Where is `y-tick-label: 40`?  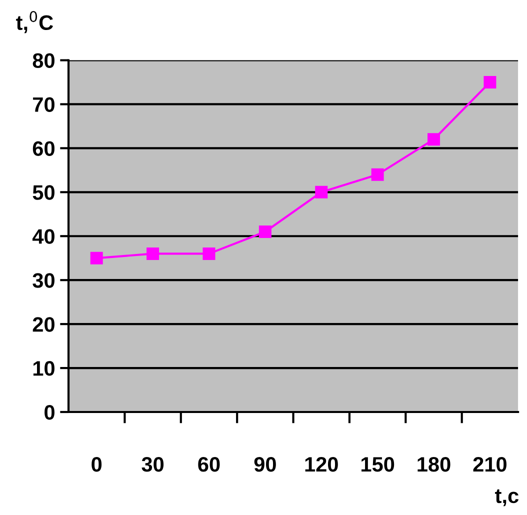
y-tick-label: 40 is located at coordinates (43, 236).